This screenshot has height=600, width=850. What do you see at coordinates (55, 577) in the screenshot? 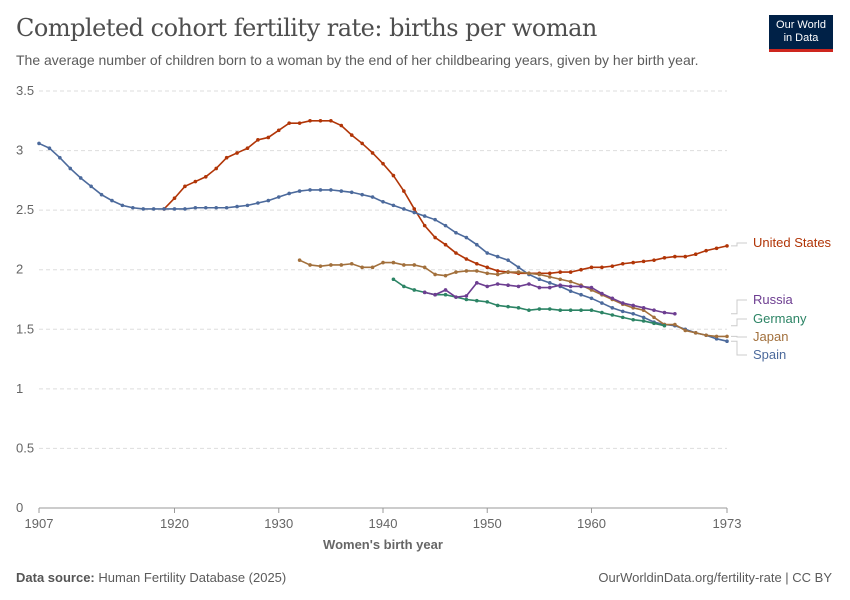
I see `source-label: Data source:` at bounding box center [55, 577].